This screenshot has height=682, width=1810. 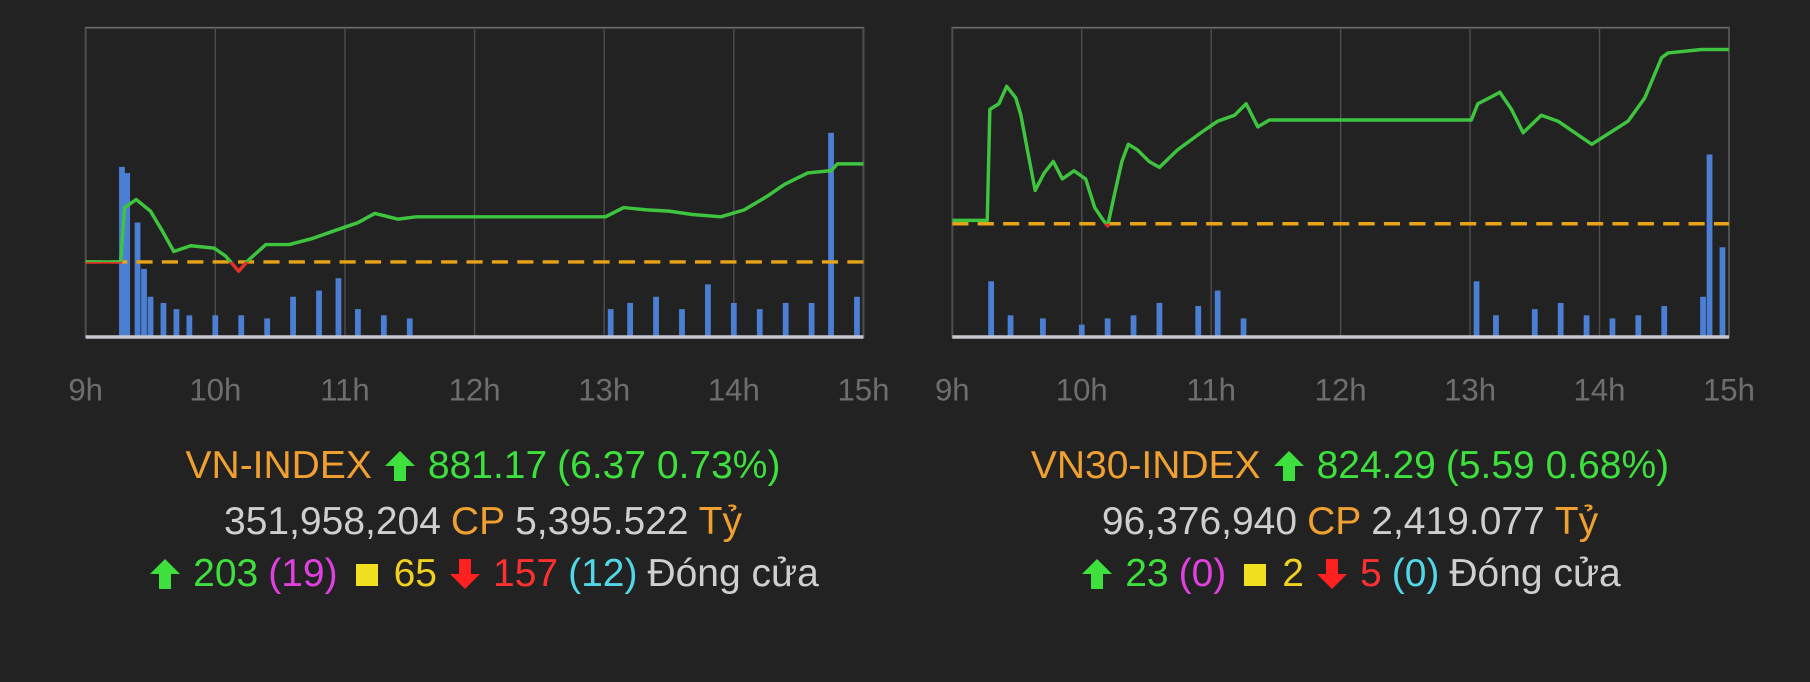 What do you see at coordinates (1199, 521) in the screenshot?
I see `volume: 96,376,940` at bounding box center [1199, 521].